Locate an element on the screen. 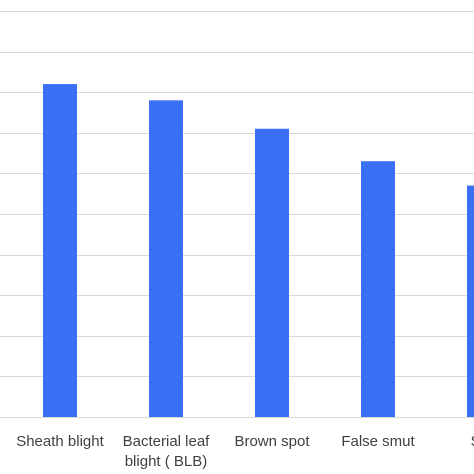 This screenshot has height=474, width=474. x-tick-label: Bacterial leaf is located at coordinates (167, 441).